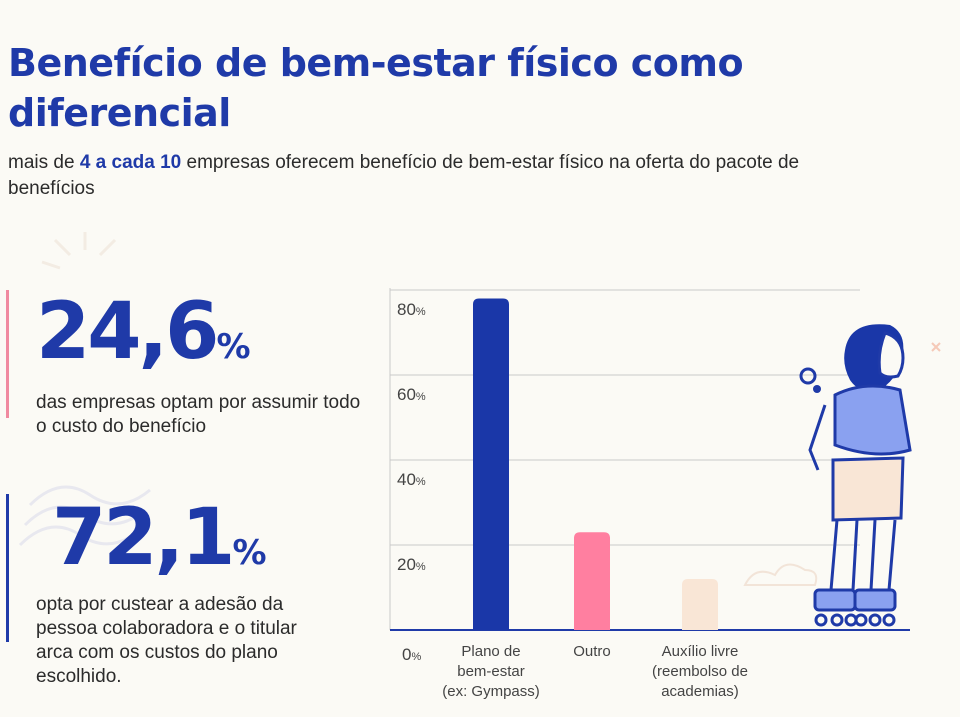 The image size is (960, 717). Describe the element at coordinates (491, 671) in the screenshot. I see `x-category-label: bem-estar` at that location.